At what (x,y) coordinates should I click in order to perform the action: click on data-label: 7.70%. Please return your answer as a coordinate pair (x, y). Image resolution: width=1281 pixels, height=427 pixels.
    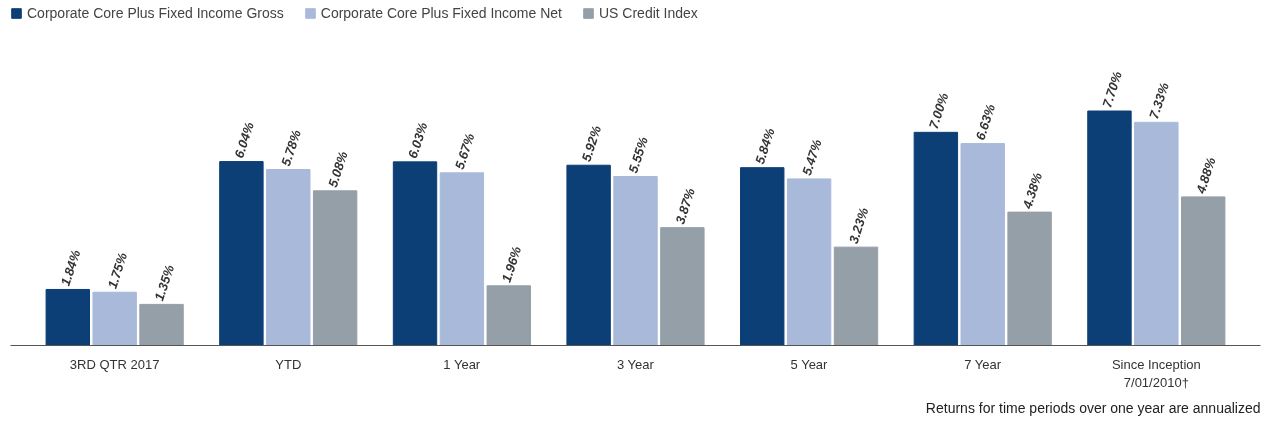
    Looking at the image, I should click on (1112, 89).